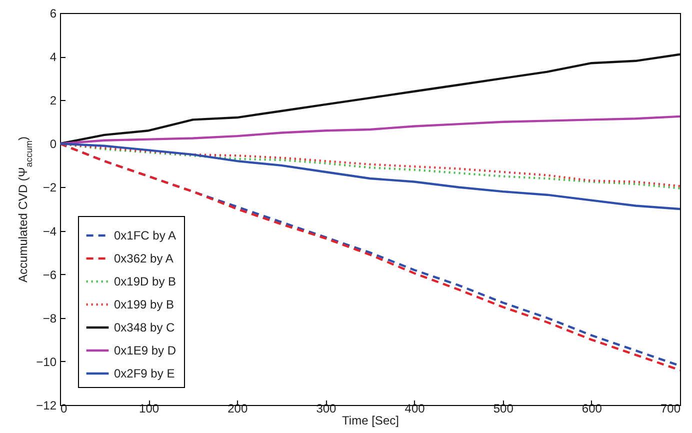  What do you see at coordinates (370, 421) in the screenshot?
I see `x-axis-title: Time [Sec]` at bounding box center [370, 421].